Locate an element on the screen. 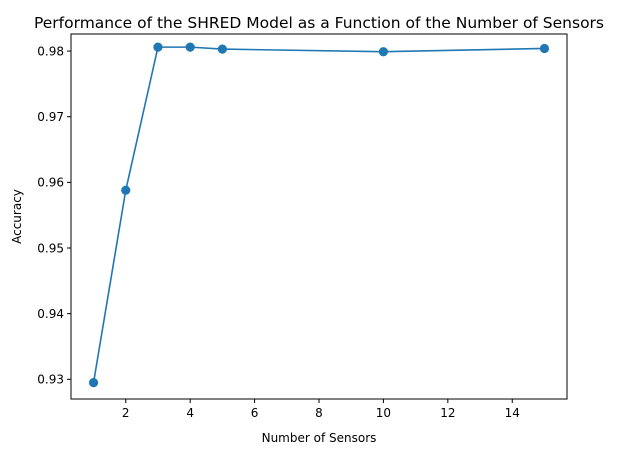  x-tick-label: 12 is located at coordinates (447, 413).